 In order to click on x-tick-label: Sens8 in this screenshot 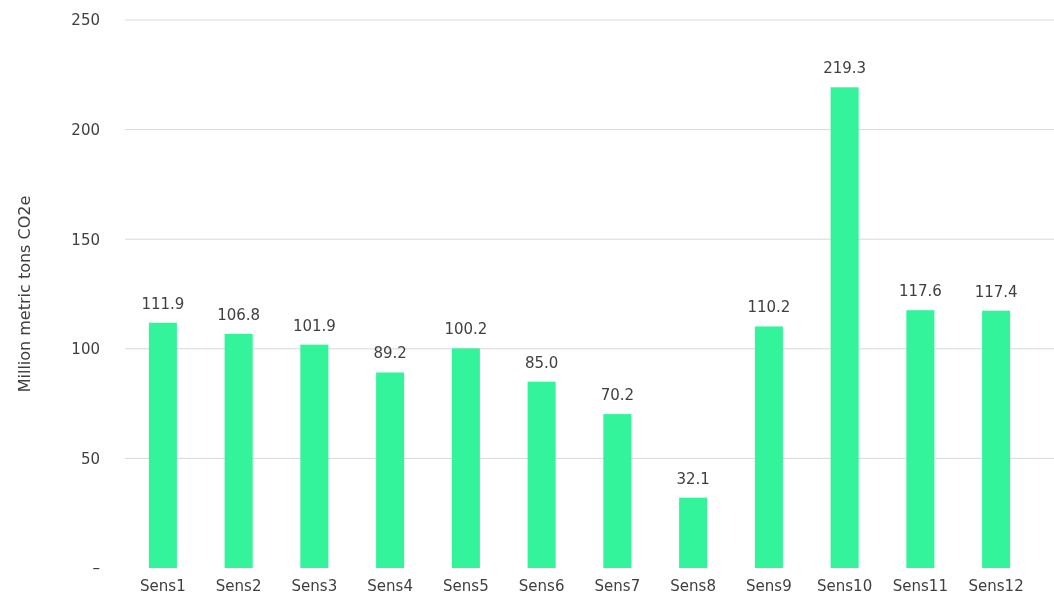, I will do `click(693, 585)`.